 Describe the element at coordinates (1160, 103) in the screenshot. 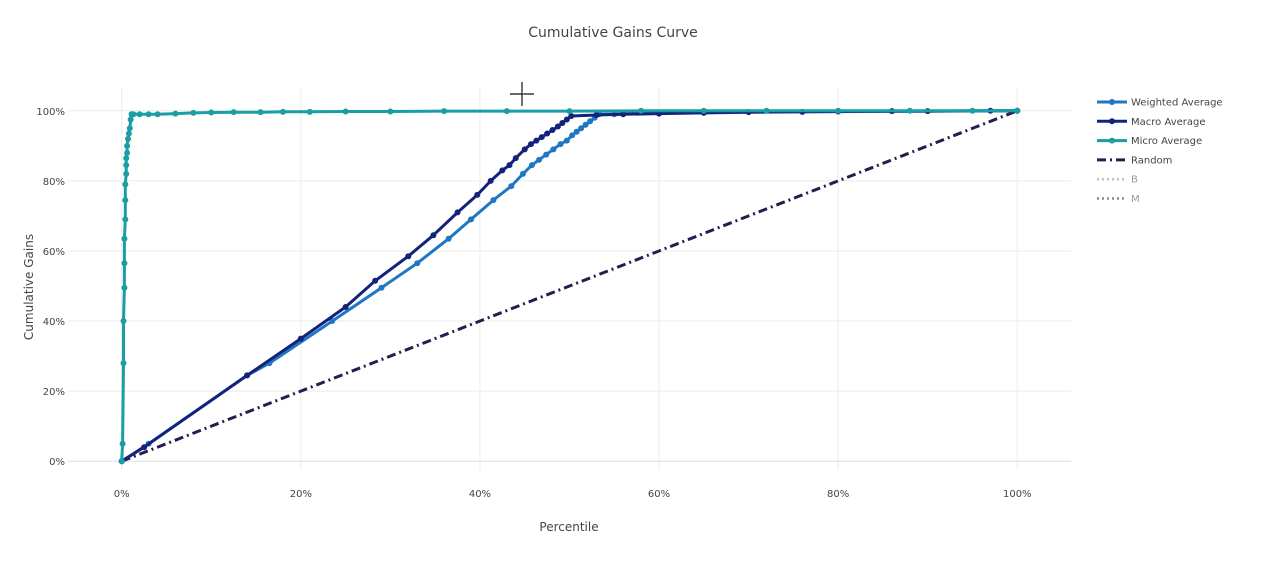

I see `legend-item: Weighted Average` at that location.